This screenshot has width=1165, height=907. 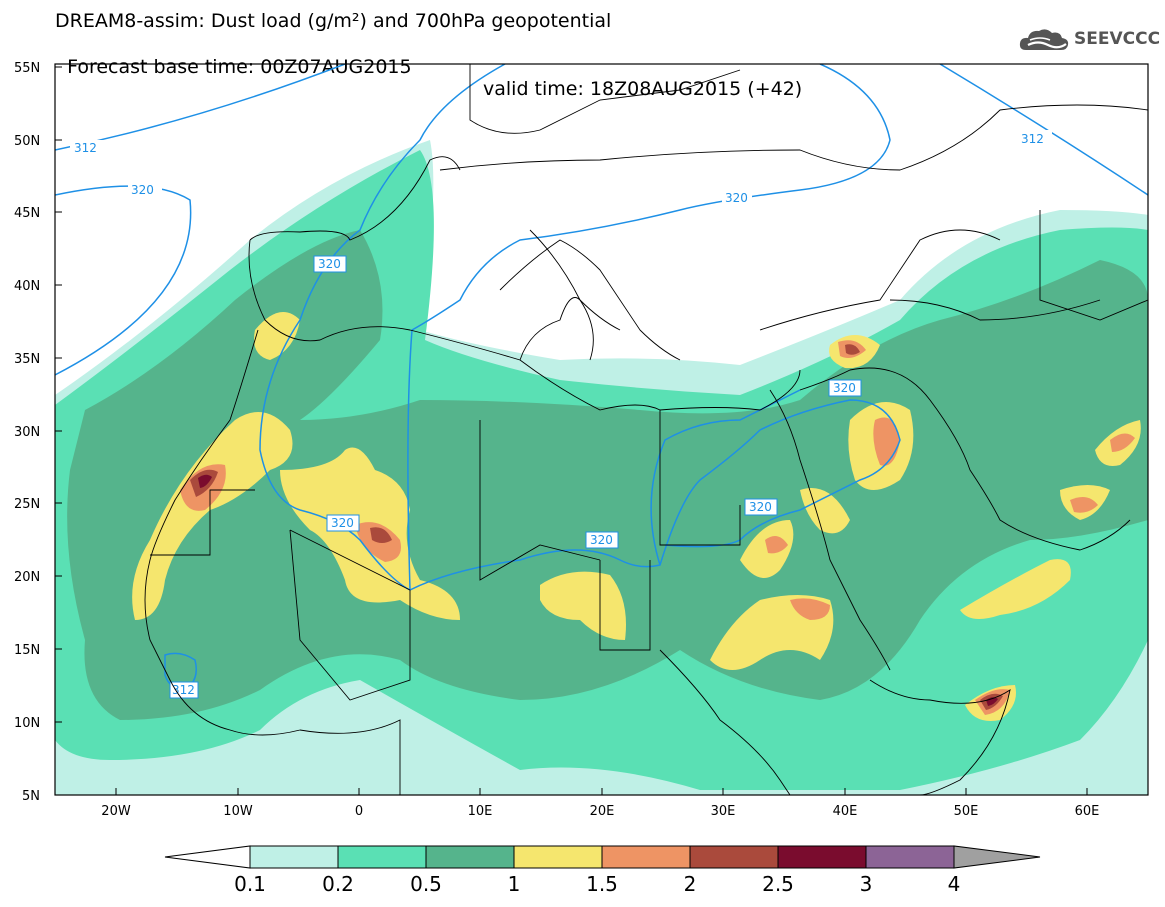 I want to click on lat-label: 35N, so click(x=27, y=359).